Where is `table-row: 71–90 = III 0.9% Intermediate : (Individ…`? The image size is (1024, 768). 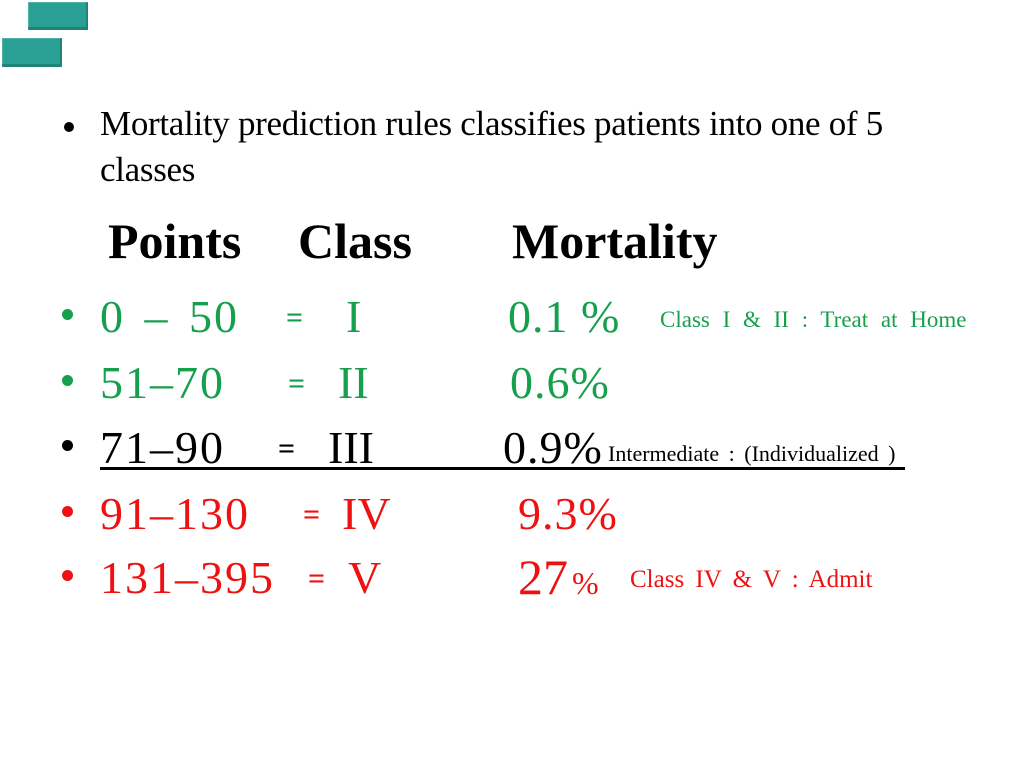 table-row: 71–90 = III 0.9% Intermediate : (Individ… is located at coordinates (512, 448).